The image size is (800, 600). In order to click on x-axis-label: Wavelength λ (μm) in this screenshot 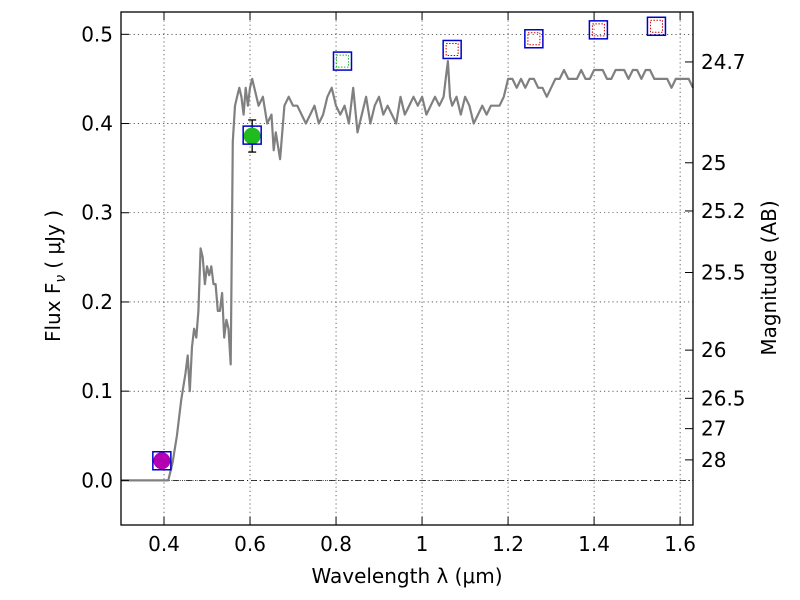, I will do `click(406, 576)`.